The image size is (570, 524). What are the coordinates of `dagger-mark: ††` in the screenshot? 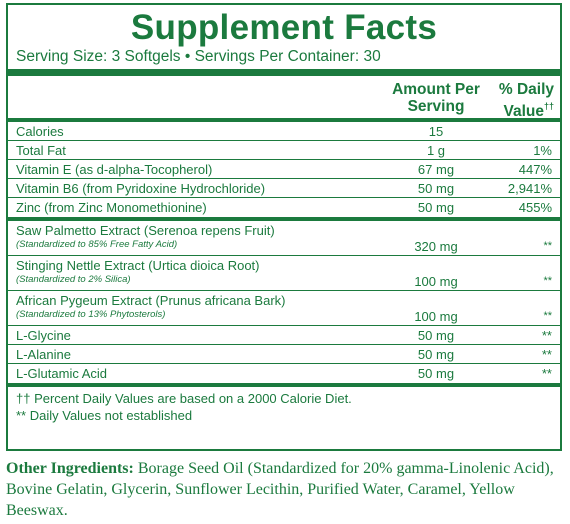 It's located at (548, 106).